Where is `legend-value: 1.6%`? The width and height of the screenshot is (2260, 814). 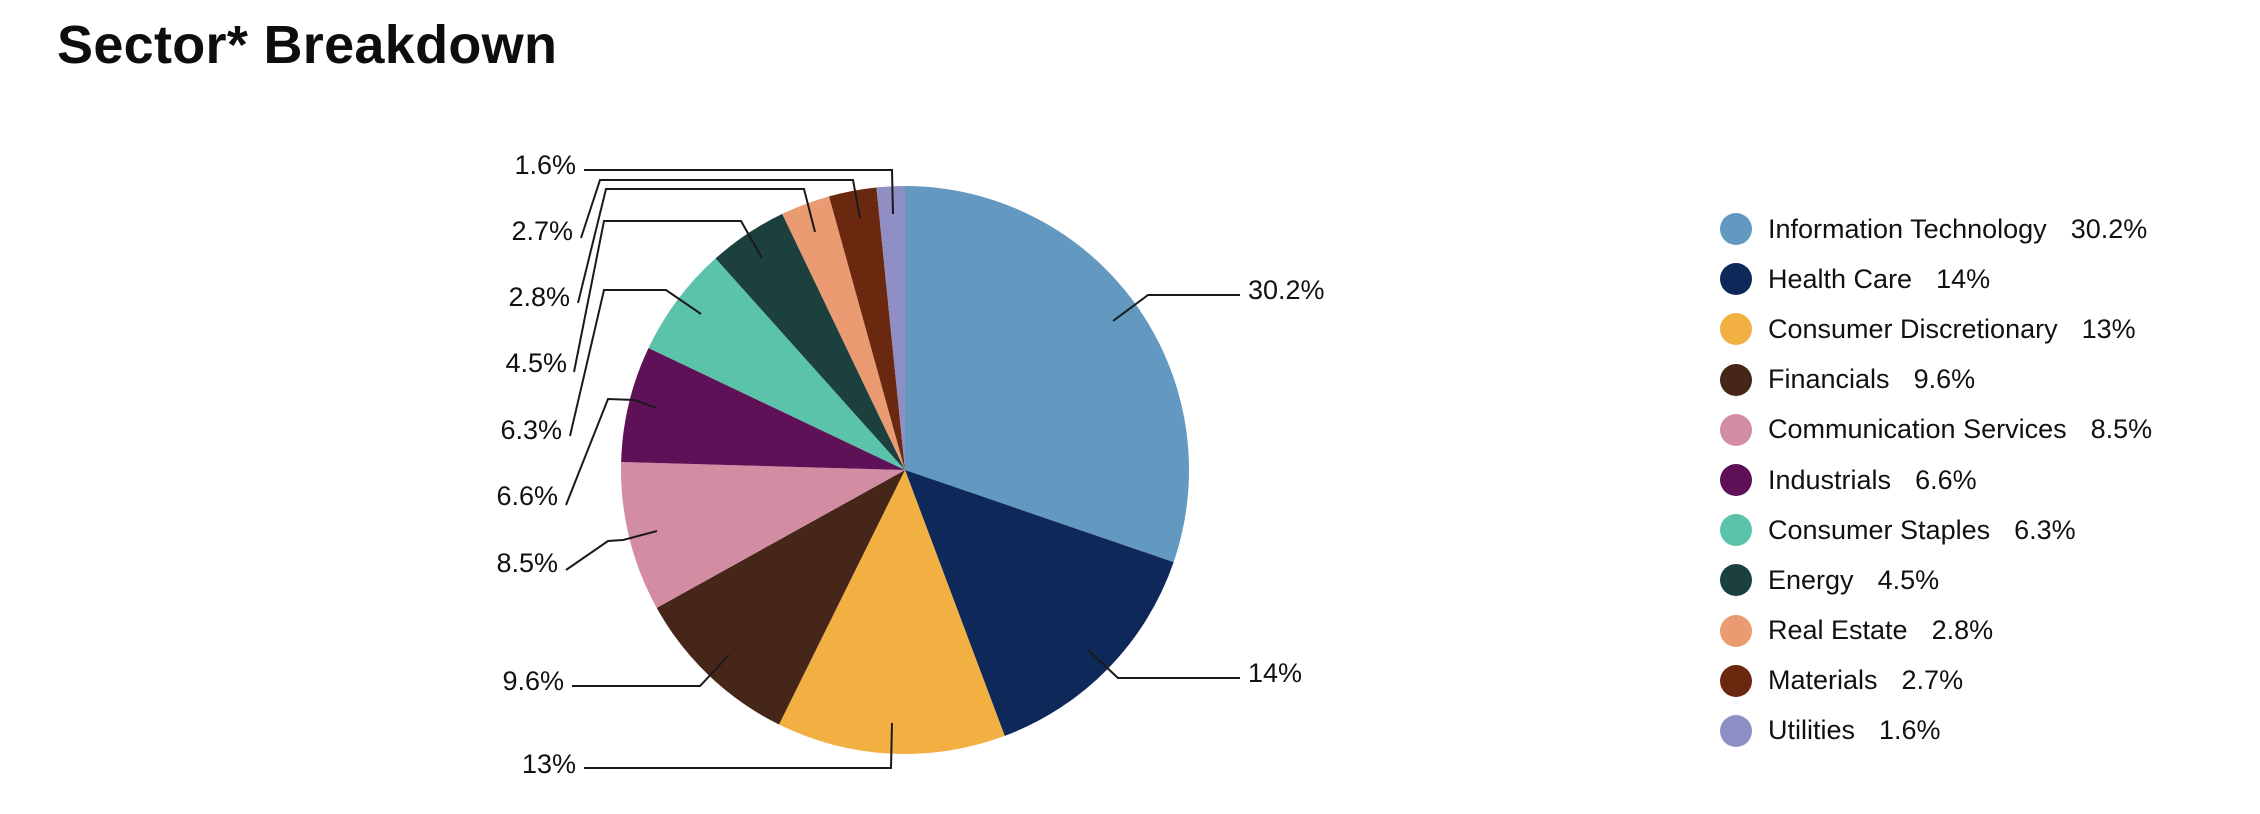 legend-value: 1.6% is located at coordinates (1910, 730).